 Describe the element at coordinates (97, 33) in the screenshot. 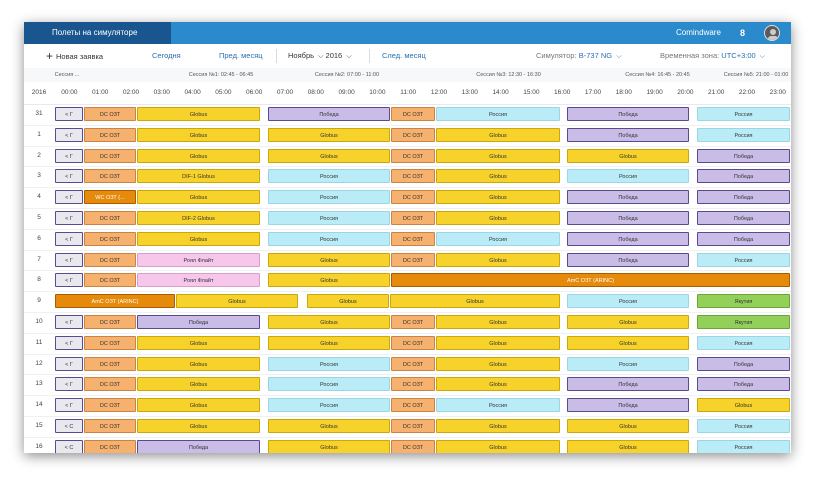

I see `app-title: Полеты на симуляторе` at that location.